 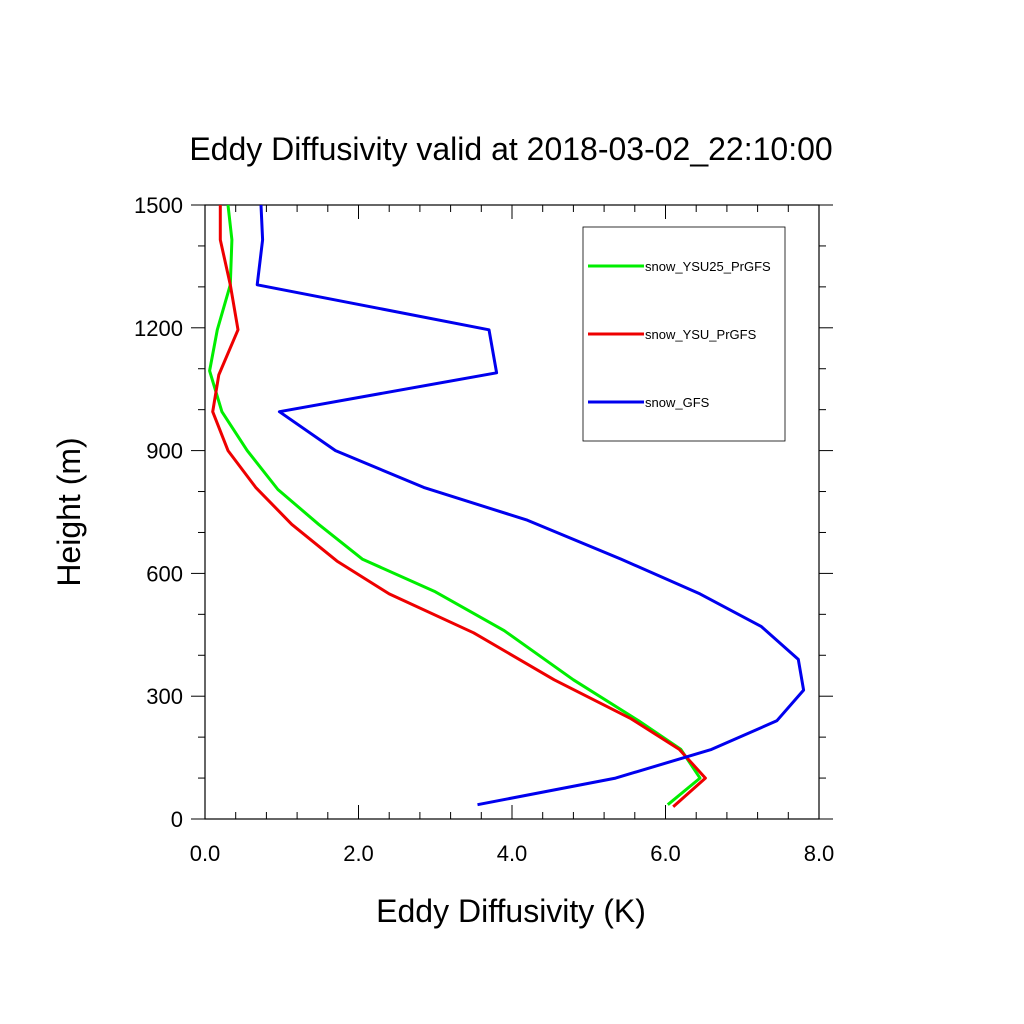 What do you see at coordinates (158, 205) in the screenshot?
I see `y-tick-label: 1500` at bounding box center [158, 205].